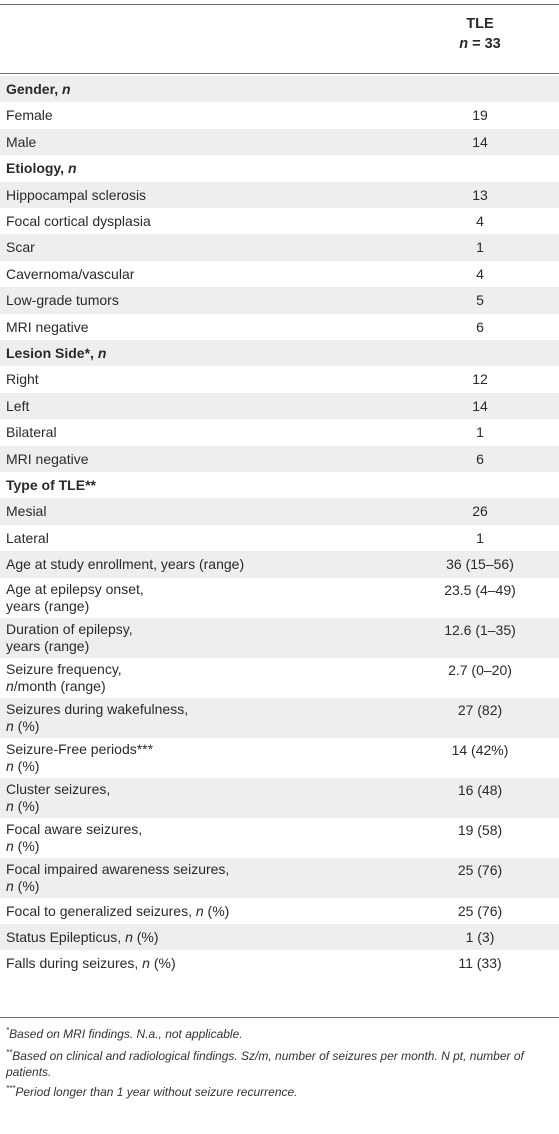  I want to click on row-label: Focal to generalized seizures, n (%), so click(118, 910).